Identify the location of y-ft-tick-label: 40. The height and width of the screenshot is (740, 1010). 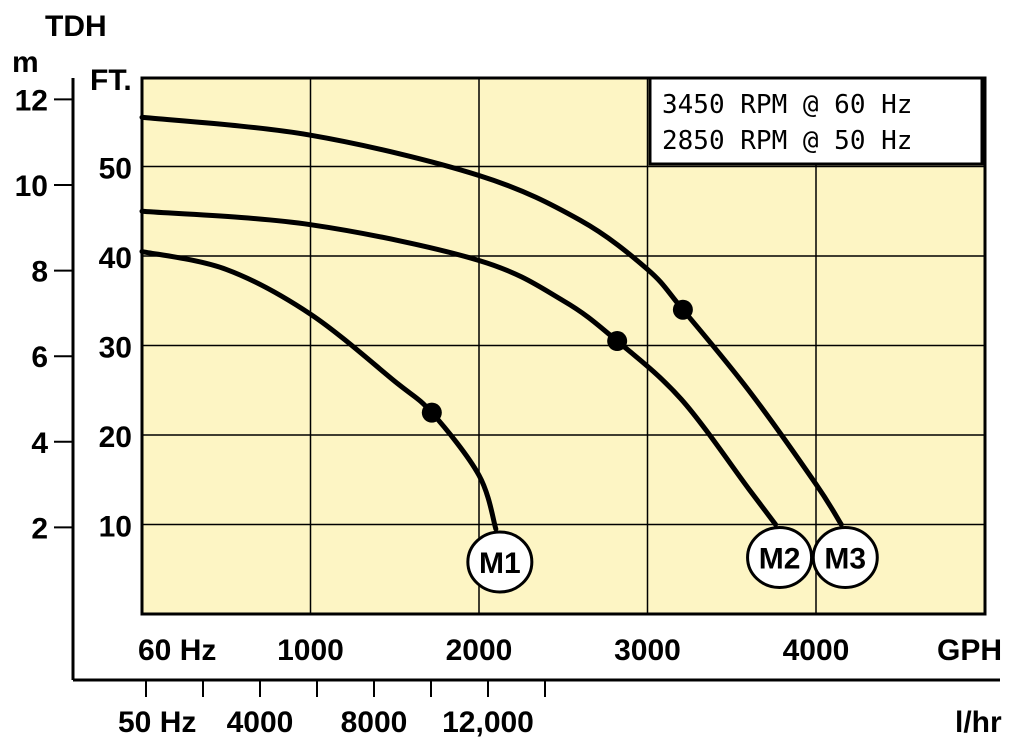
(115, 258).